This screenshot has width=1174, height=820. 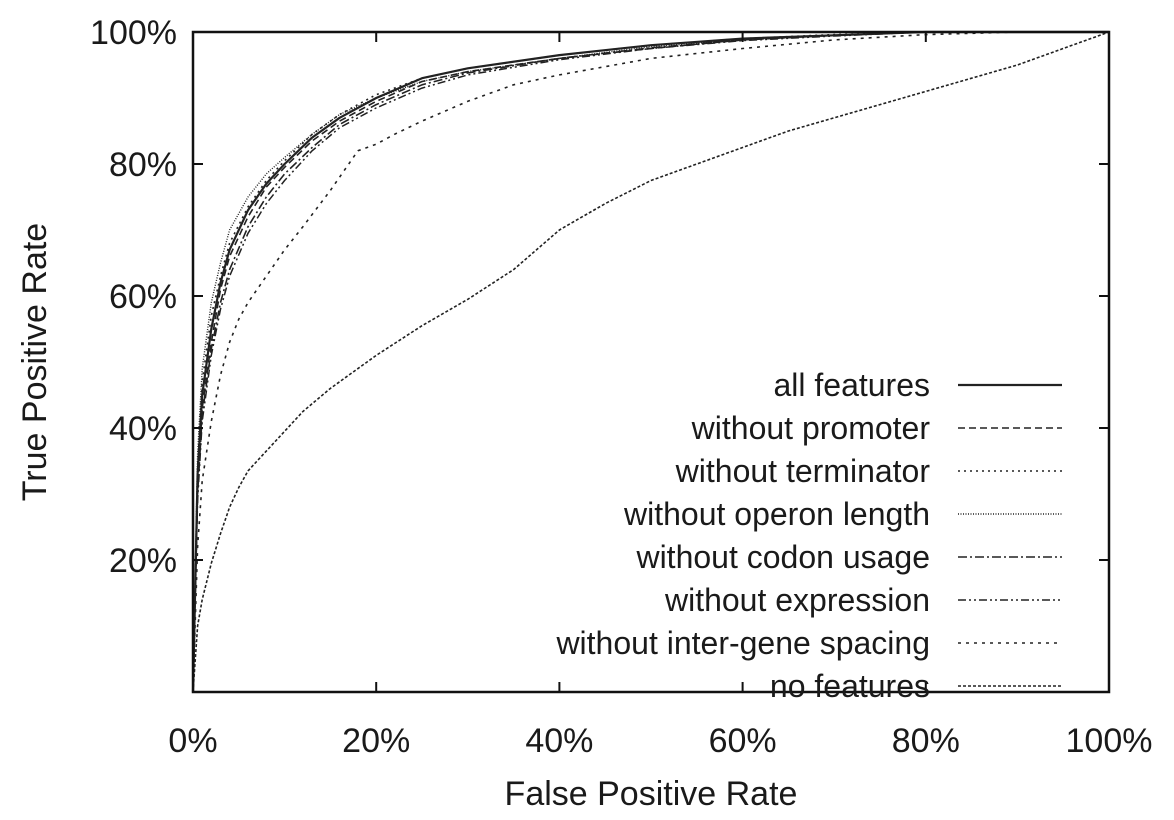 I want to click on x-tick-label: 80%, so click(x=926, y=741).